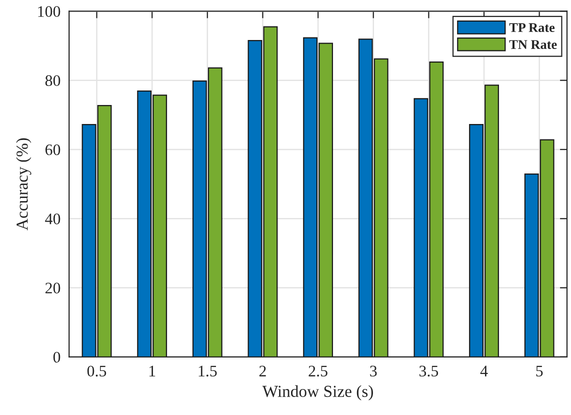  Describe the element at coordinates (52, 219) in the screenshot. I see `y-tick-label: 40` at that location.